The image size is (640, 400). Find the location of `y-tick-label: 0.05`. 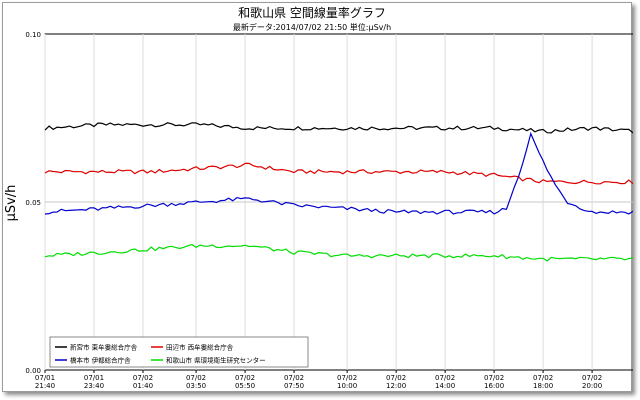

y-tick-label: 0.05 is located at coordinates (33, 203).